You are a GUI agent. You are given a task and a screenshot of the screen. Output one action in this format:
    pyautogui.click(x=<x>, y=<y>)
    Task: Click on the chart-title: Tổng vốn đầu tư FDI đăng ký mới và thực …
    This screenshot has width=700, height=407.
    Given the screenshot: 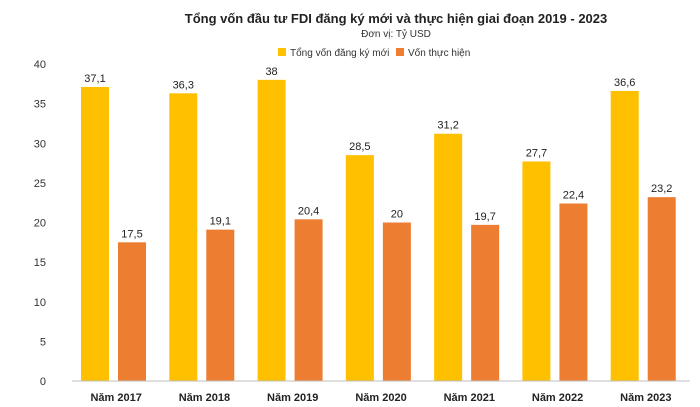 What is the action you would take?
    pyautogui.click(x=396, y=18)
    